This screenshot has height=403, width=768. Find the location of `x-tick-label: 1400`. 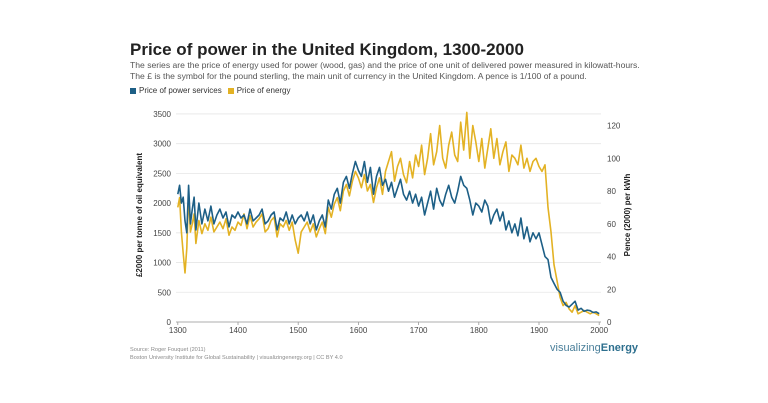

x-tick-label: 1400 is located at coordinates (238, 330).